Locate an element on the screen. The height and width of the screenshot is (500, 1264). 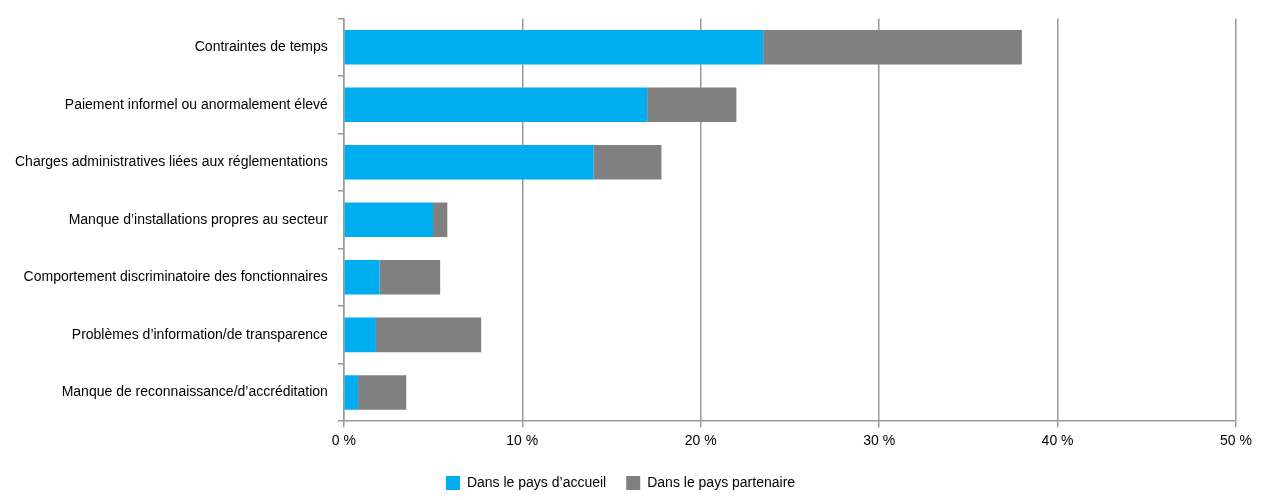
x-tick-label: 50 % is located at coordinates (1236, 440).